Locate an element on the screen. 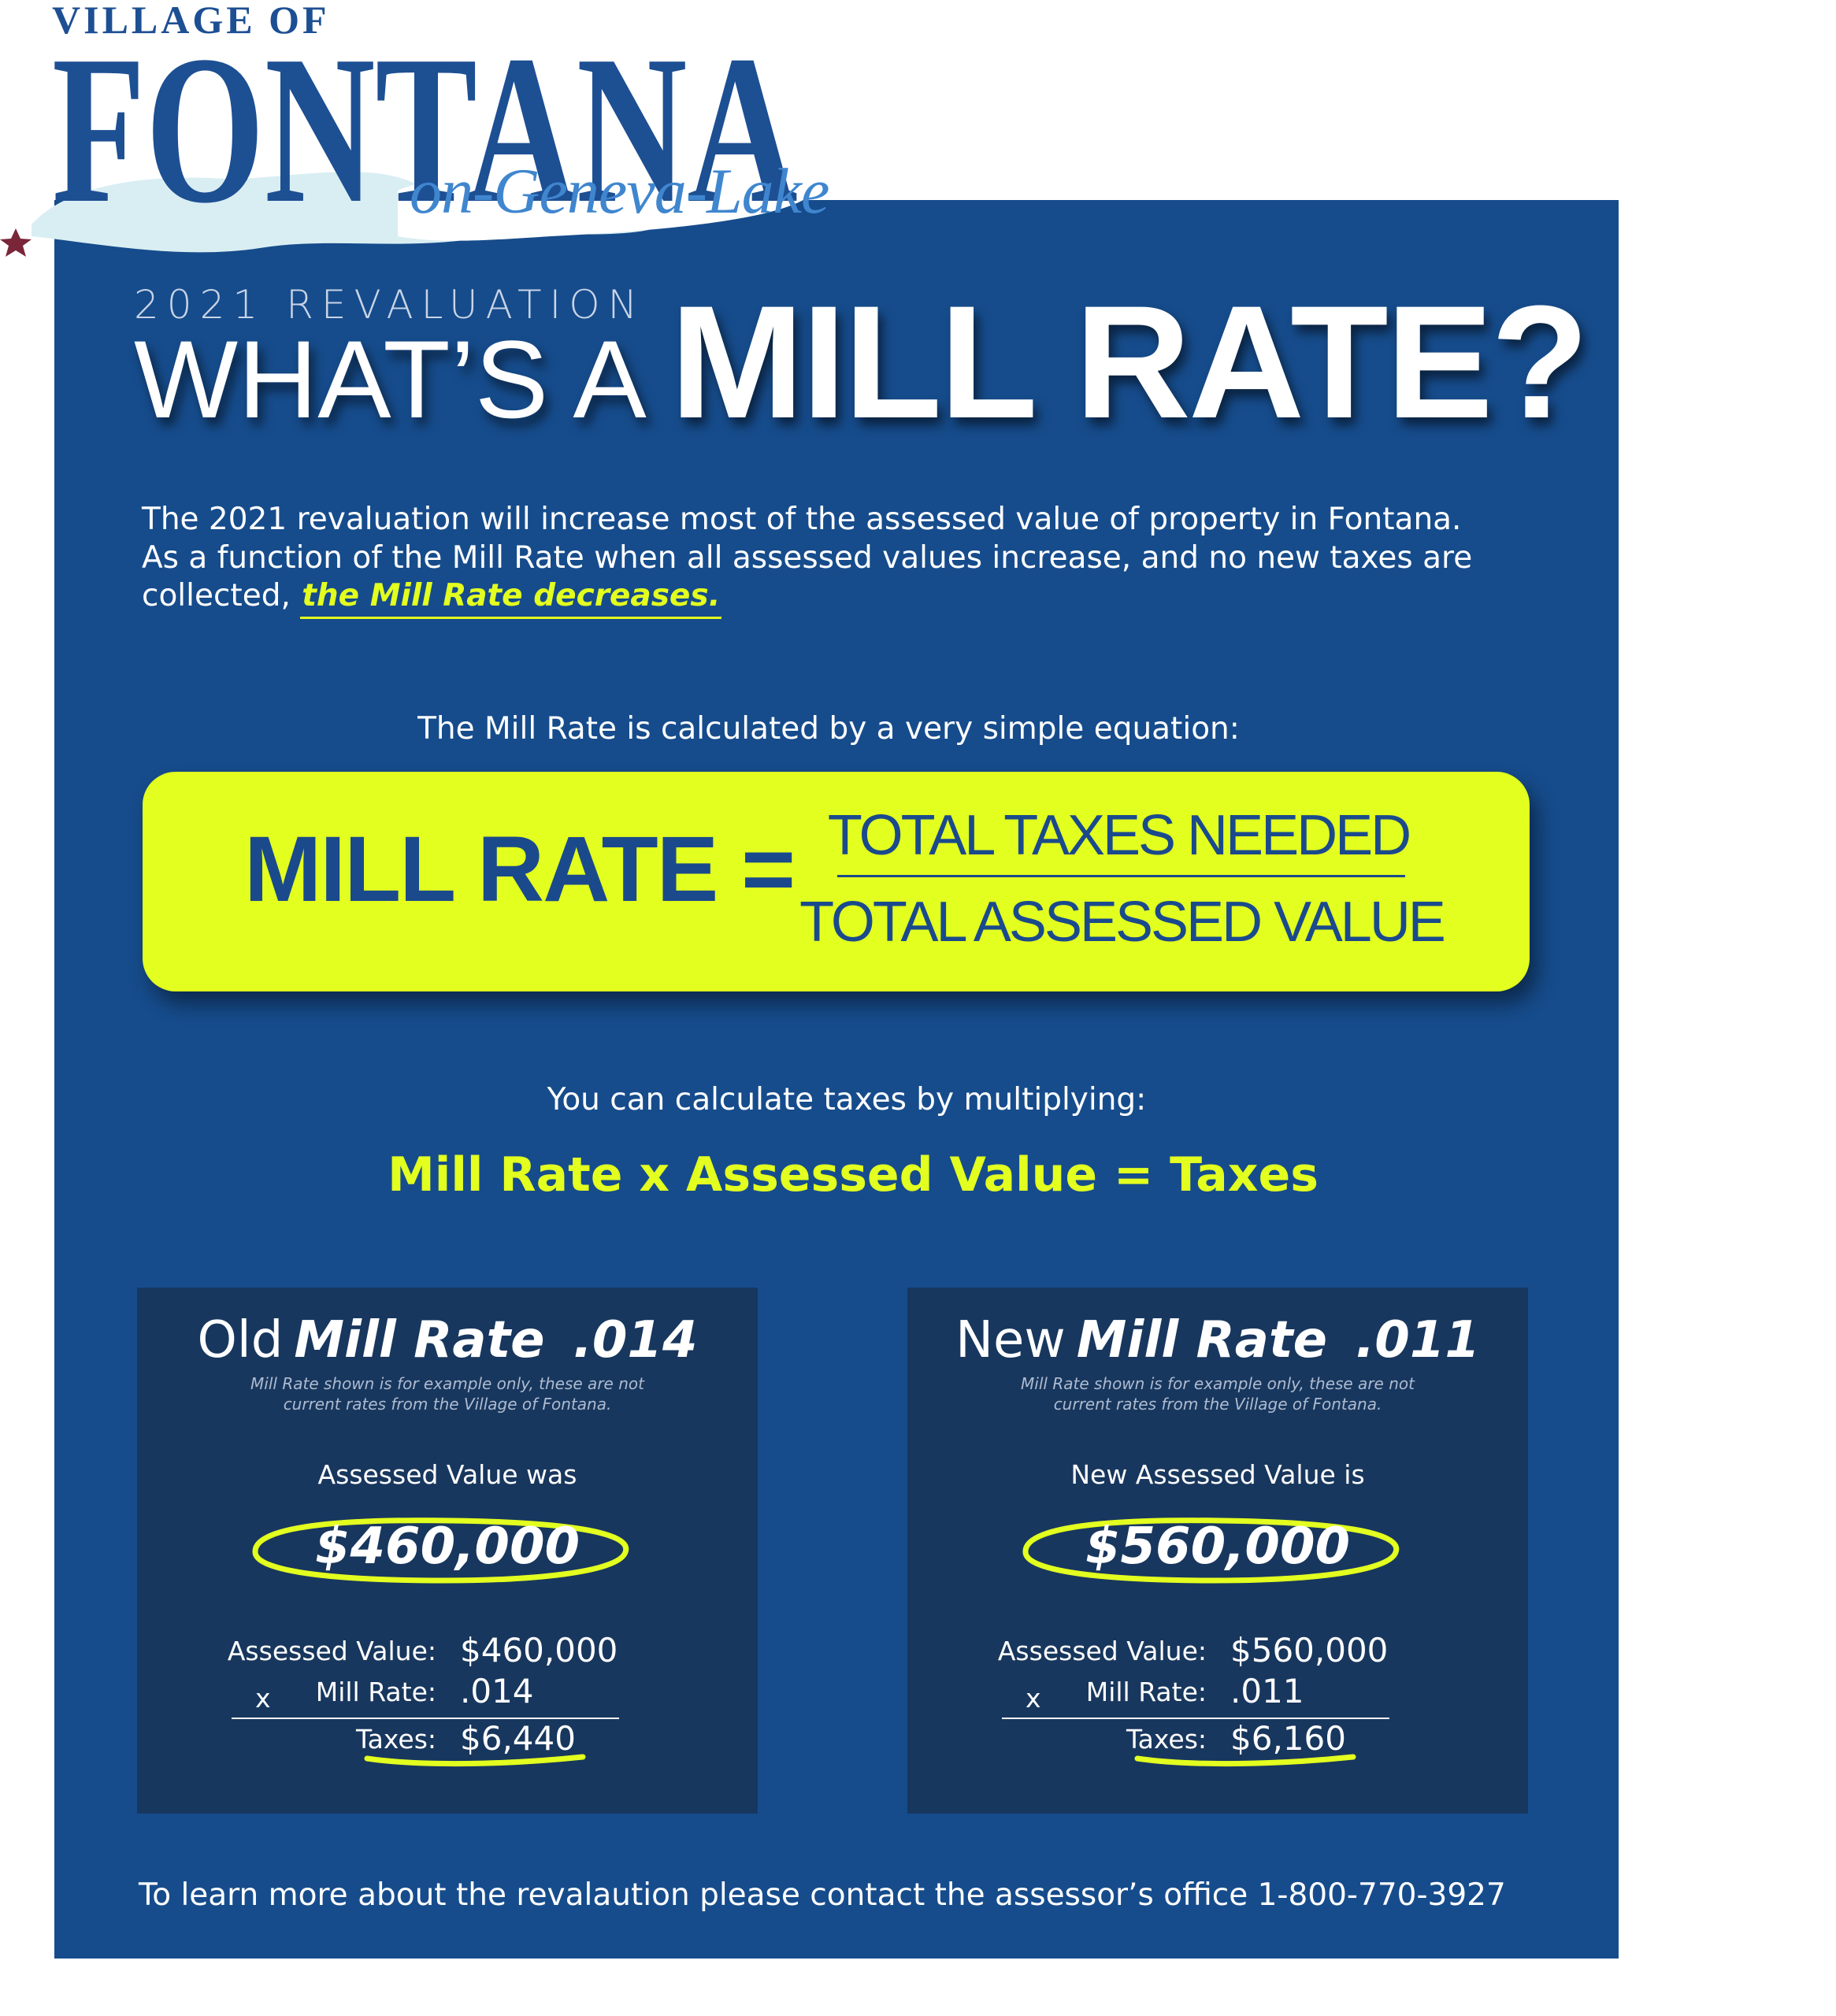 The height and width of the screenshot is (2016, 1836). headline: WHAT’S A MILL RATE? is located at coordinates (861, 387).